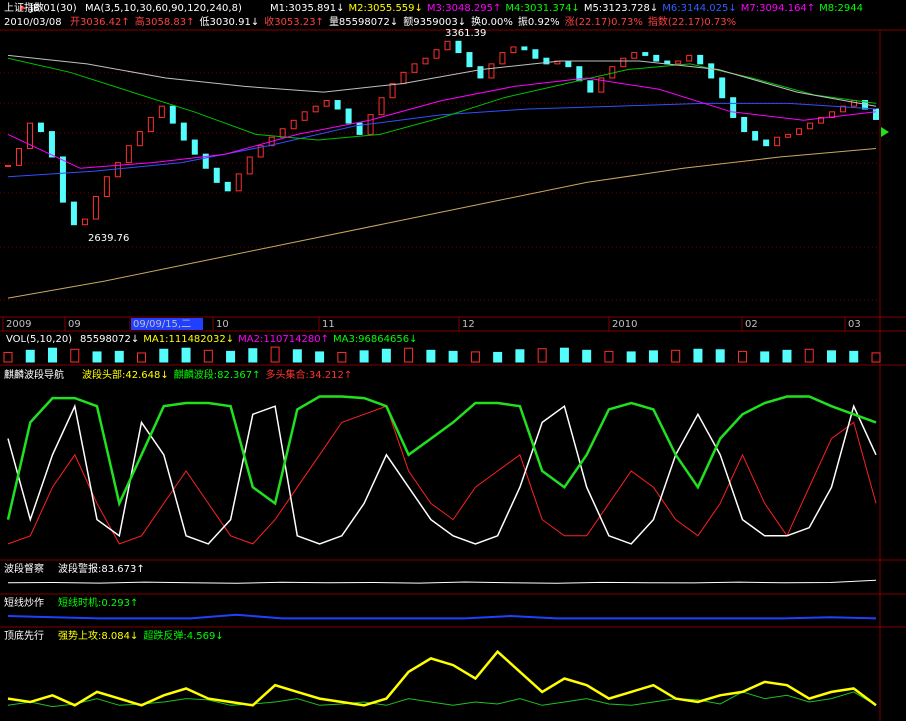  Describe the element at coordinates (74, 324) in the screenshot. I see `date-label: 09` at that location.